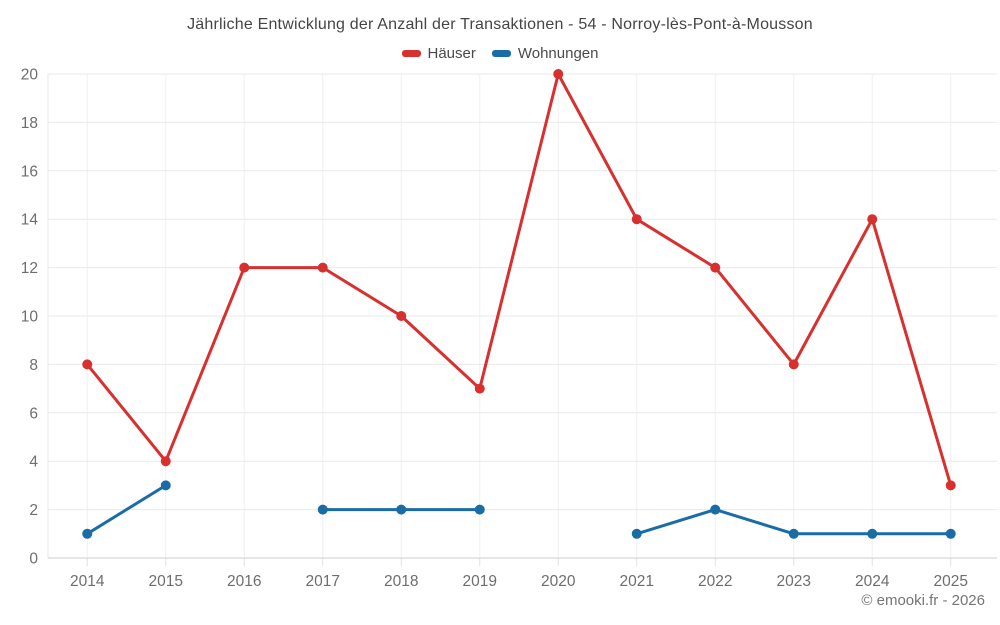 The height and width of the screenshot is (625, 1000). I want to click on legend-swatch-haeuser, so click(411, 53).